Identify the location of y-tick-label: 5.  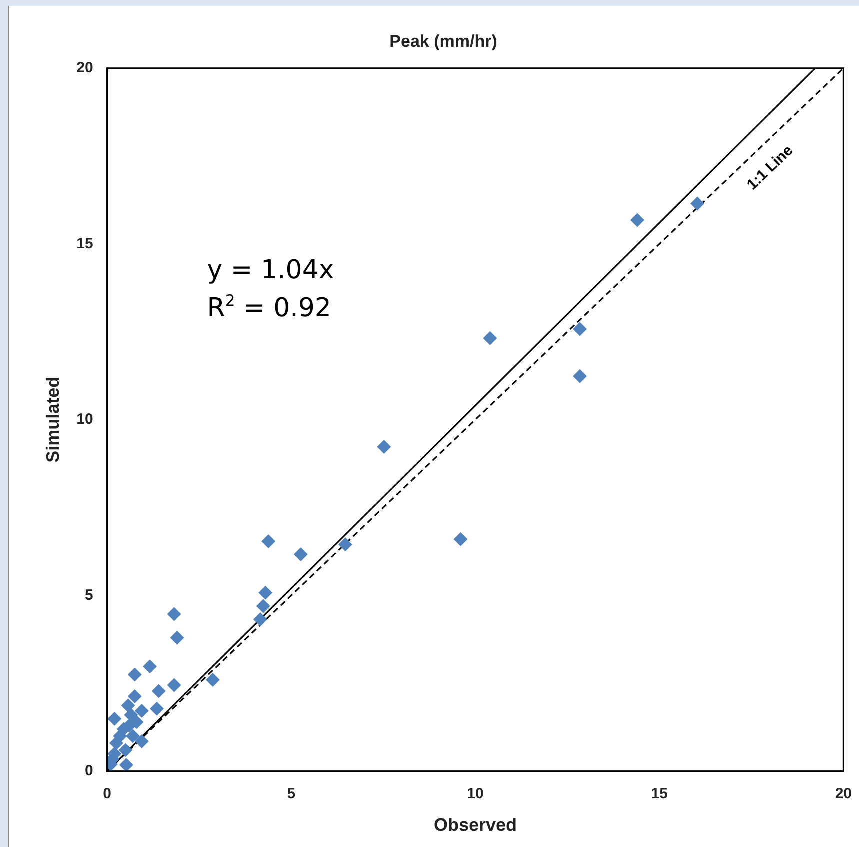
(89, 595).